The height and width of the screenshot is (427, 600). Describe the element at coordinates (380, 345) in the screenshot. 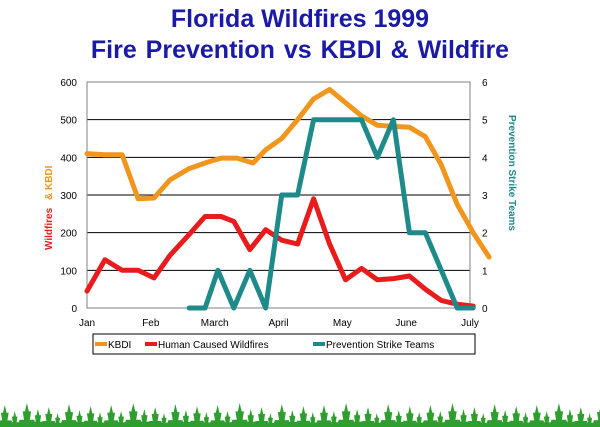

I see `legend-label-prevention-strike-teams: Prevention Strike Teams` at that location.